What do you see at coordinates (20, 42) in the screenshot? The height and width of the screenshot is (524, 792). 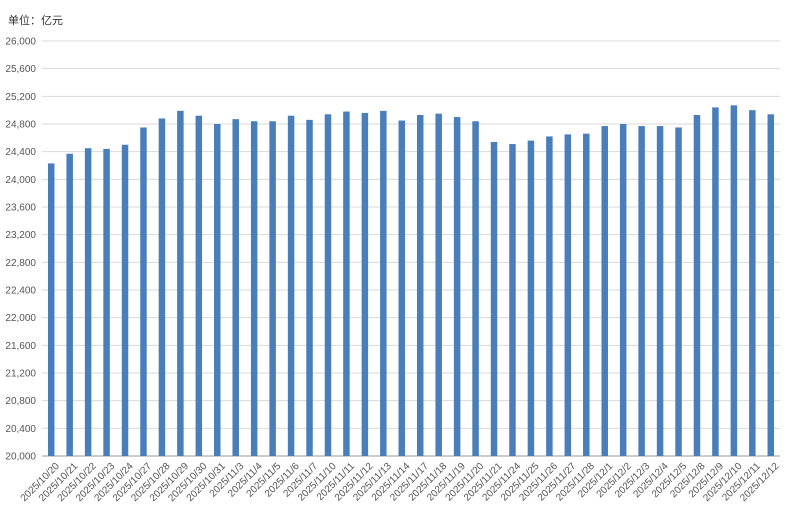 I see `y-tick-label: 26,000` at bounding box center [20, 42].